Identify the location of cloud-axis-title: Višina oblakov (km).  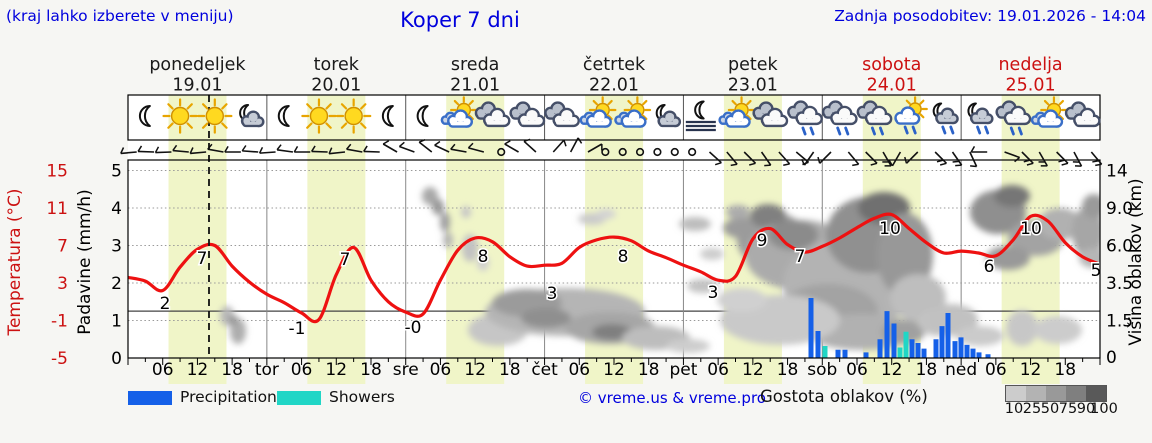
(1136, 261).